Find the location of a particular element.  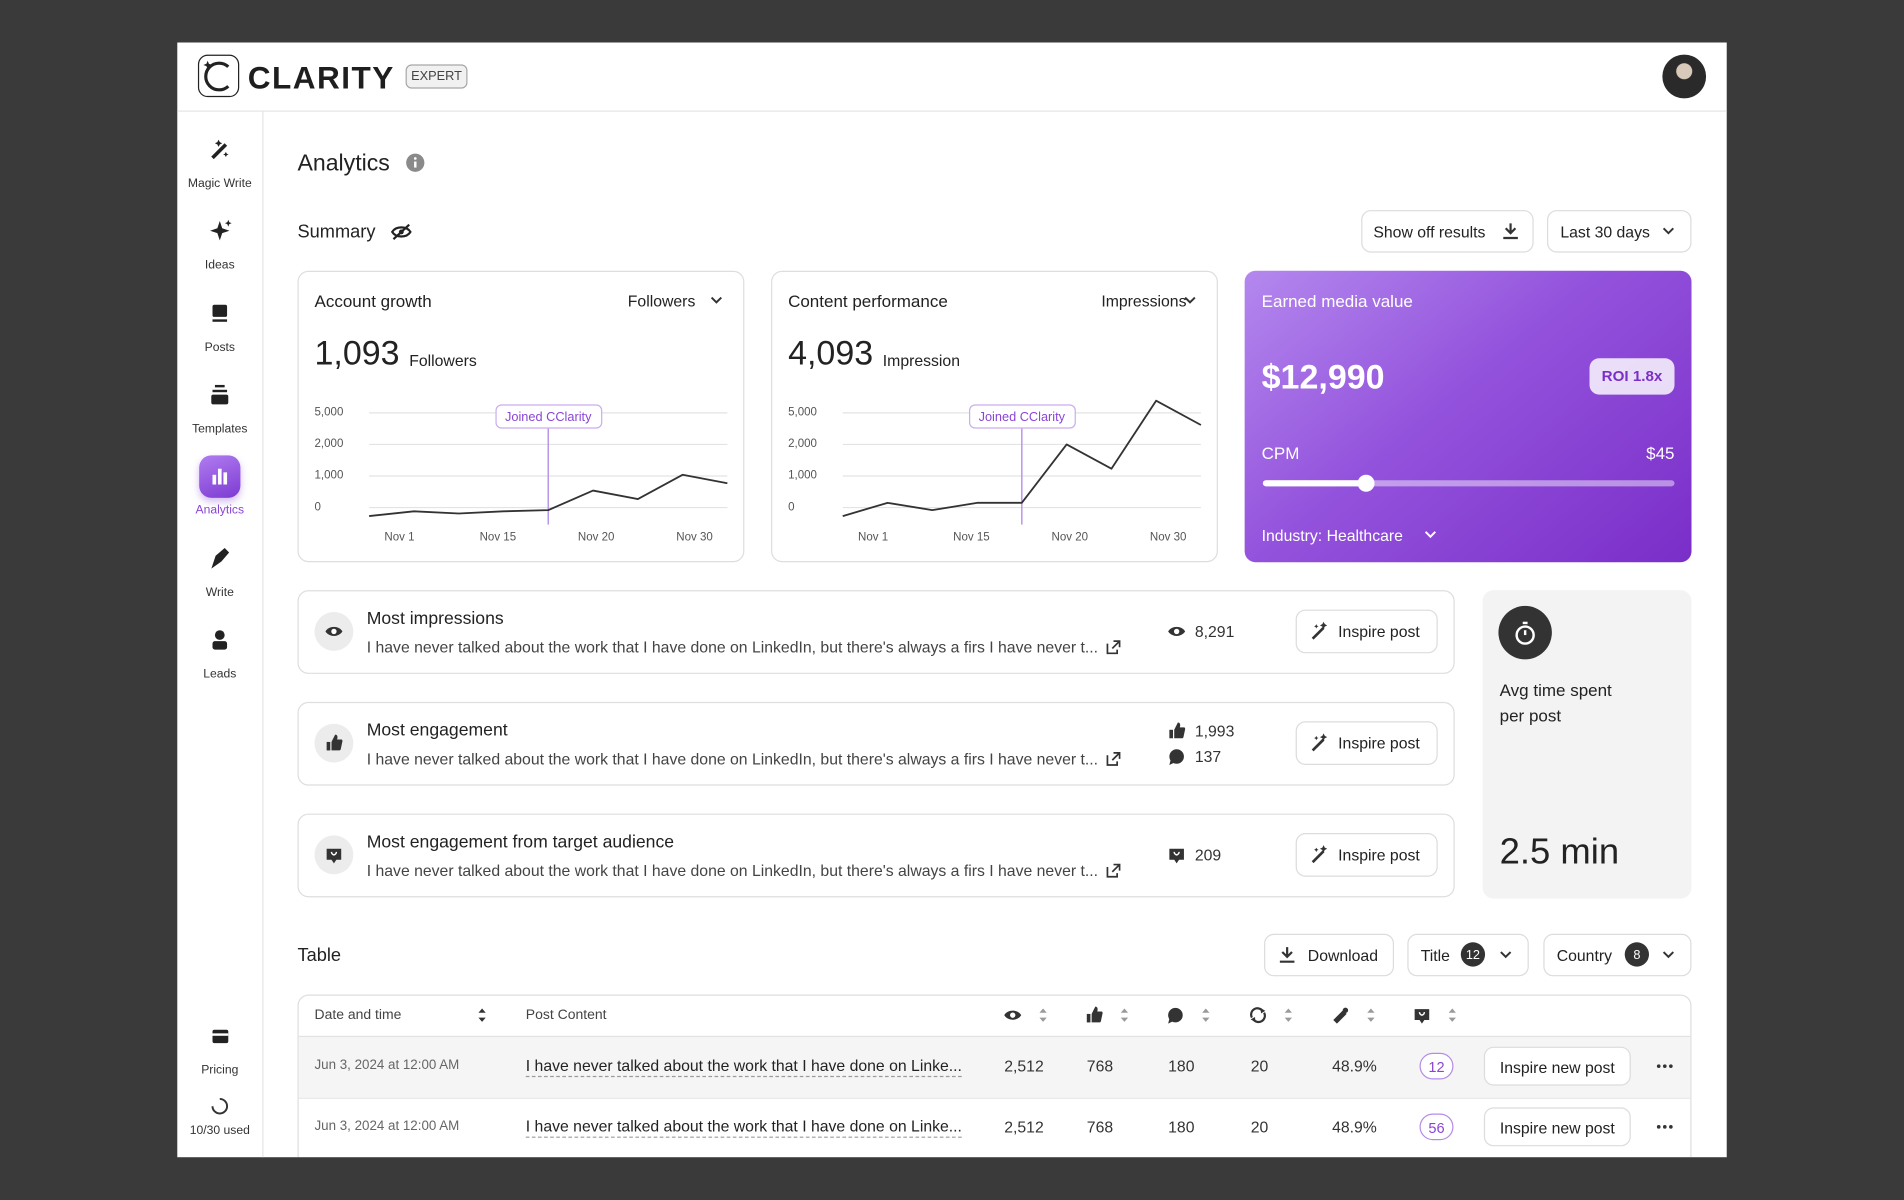

metric-cell: 768 is located at coordinates (1100, 1126).